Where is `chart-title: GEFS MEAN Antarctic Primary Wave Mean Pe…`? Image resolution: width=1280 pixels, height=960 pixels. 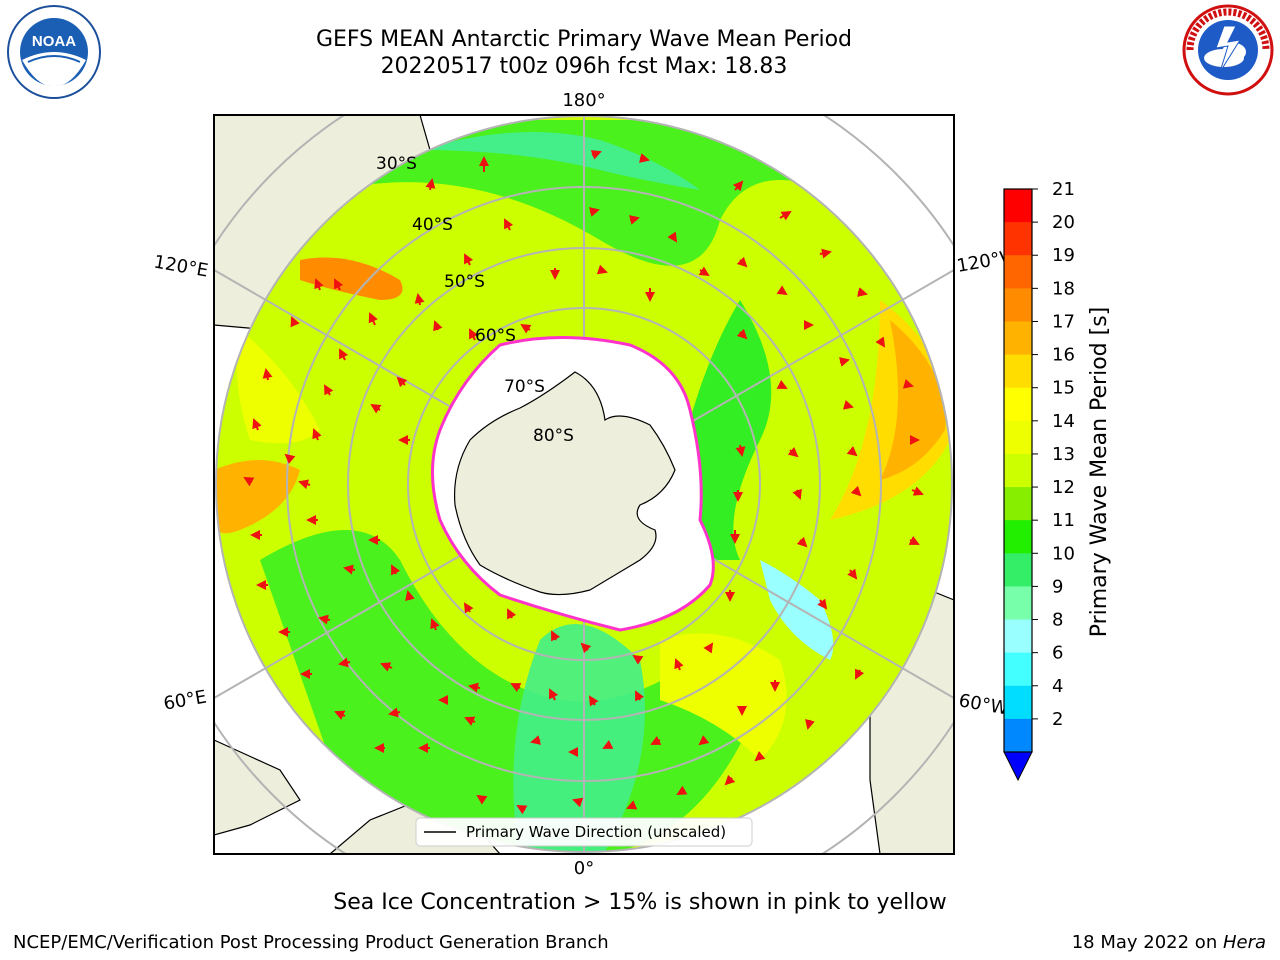 chart-title: GEFS MEAN Antarctic Primary Wave Mean Pe… is located at coordinates (584, 39).